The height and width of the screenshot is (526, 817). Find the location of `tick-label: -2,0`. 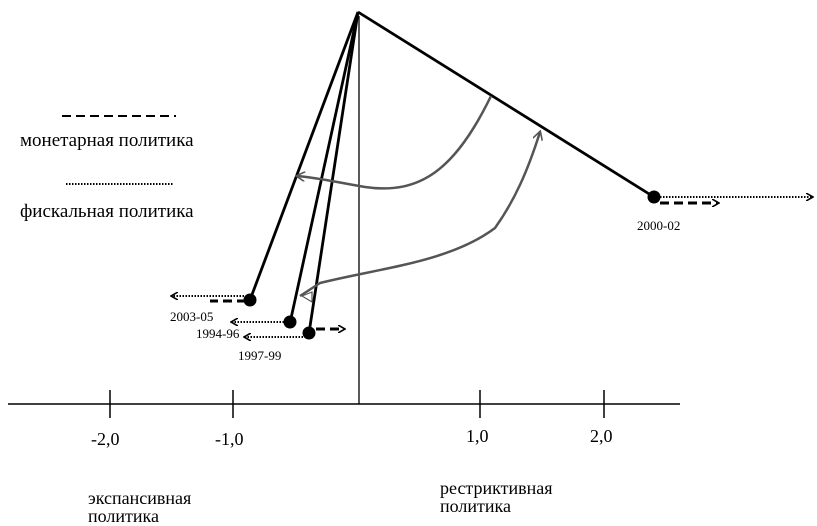

tick-label: -2,0 is located at coordinates (105, 439).